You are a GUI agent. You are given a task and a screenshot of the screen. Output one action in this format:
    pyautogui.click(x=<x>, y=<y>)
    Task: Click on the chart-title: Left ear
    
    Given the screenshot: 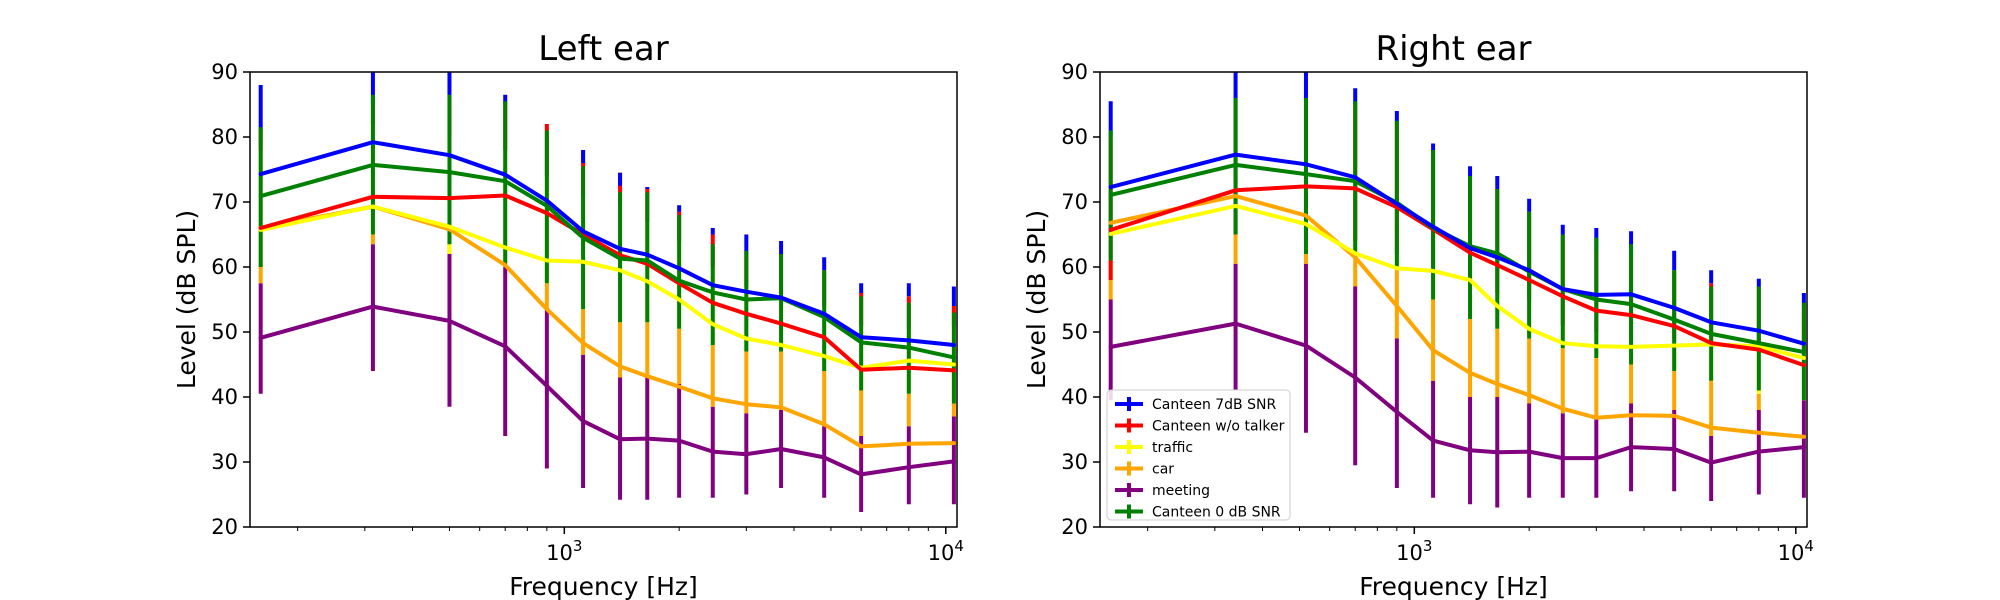 What is the action you would take?
    pyautogui.click(x=603, y=49)
    